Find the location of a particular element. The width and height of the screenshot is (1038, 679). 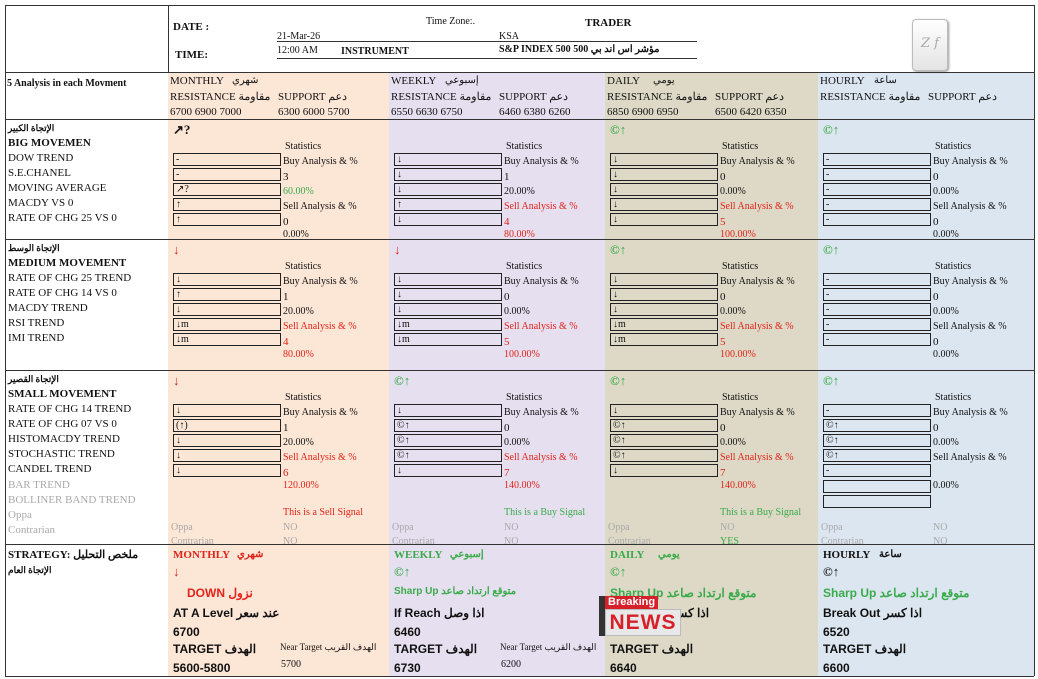

buy-percent: 20.00% is located at coordinates (298, 442).